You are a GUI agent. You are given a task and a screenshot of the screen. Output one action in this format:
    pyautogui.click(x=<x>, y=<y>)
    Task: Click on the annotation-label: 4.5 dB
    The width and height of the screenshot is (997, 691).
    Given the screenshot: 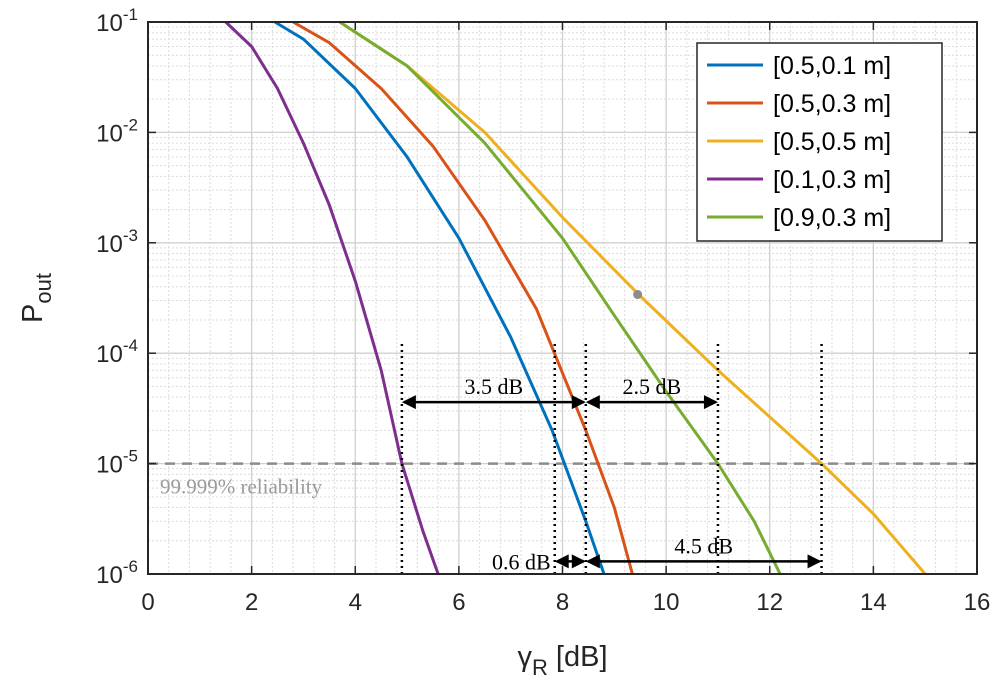 What is the action you would take?
    pyautogui.click(x=703, y=545)
    